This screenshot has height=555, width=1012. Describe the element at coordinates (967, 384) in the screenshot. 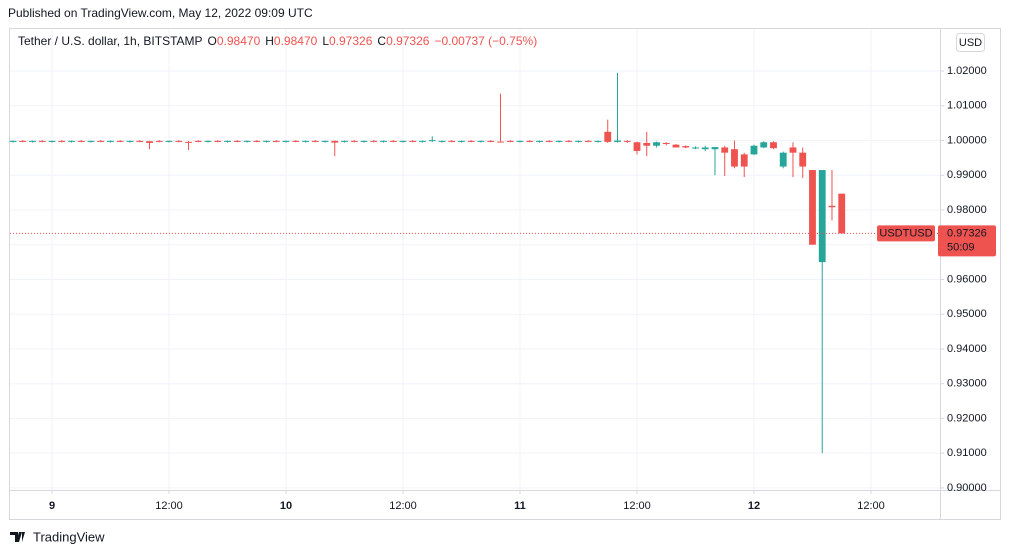

I see `y-tick-label: 0.93000` at that location.